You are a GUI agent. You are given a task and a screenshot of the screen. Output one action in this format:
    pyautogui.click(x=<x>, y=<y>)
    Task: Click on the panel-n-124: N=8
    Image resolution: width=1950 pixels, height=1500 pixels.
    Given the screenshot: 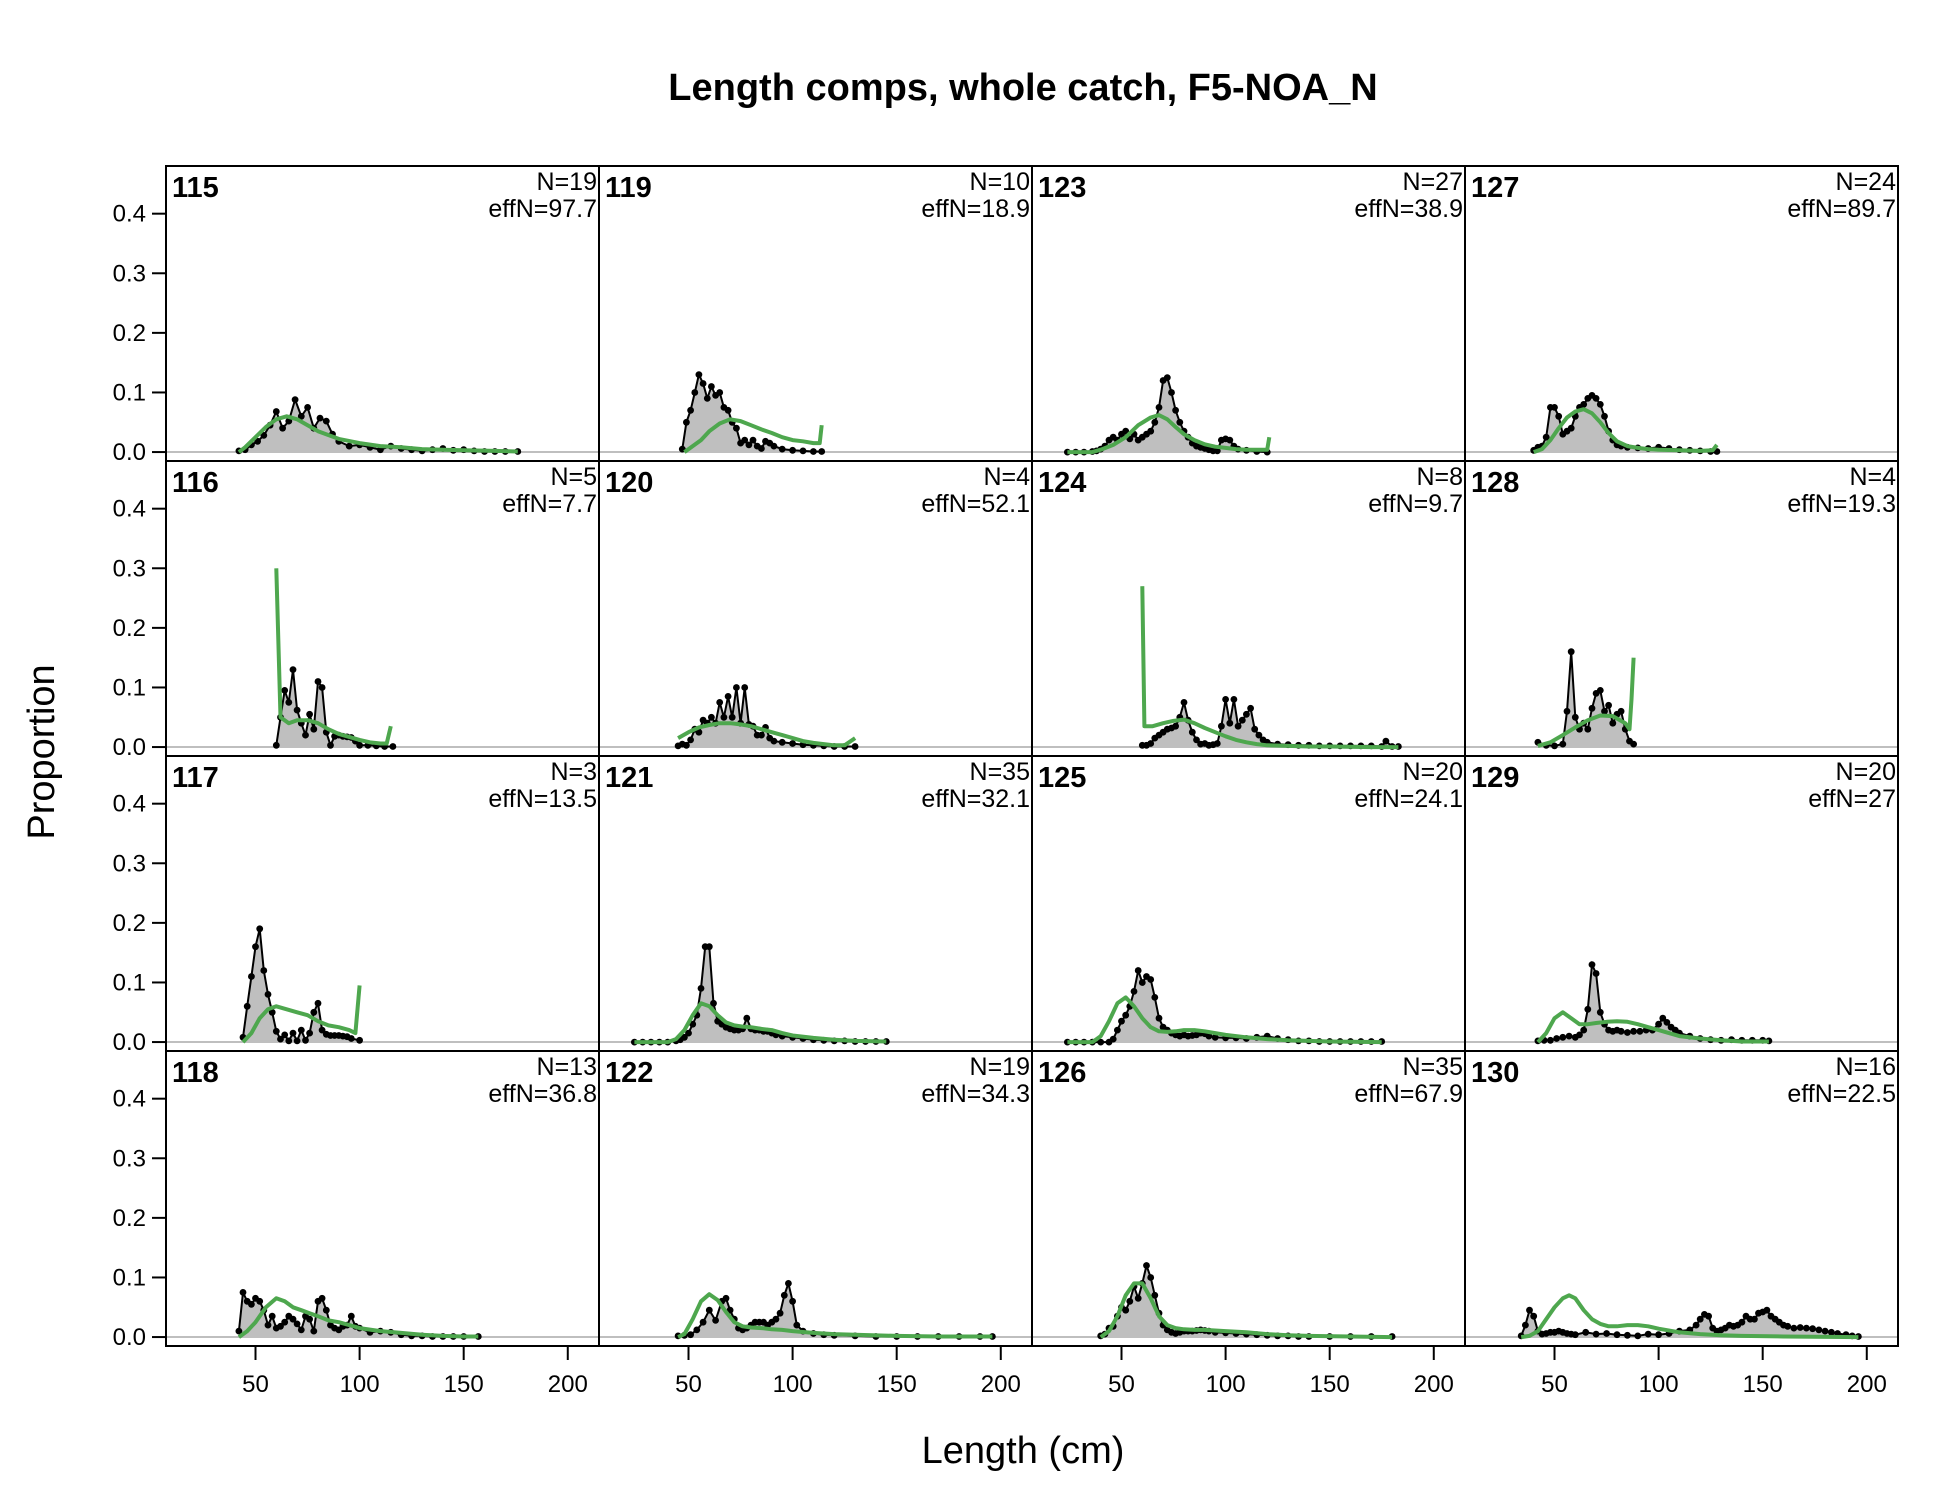 What is the action you would take?
    pyautogui.click(x=1439, y=477)
    